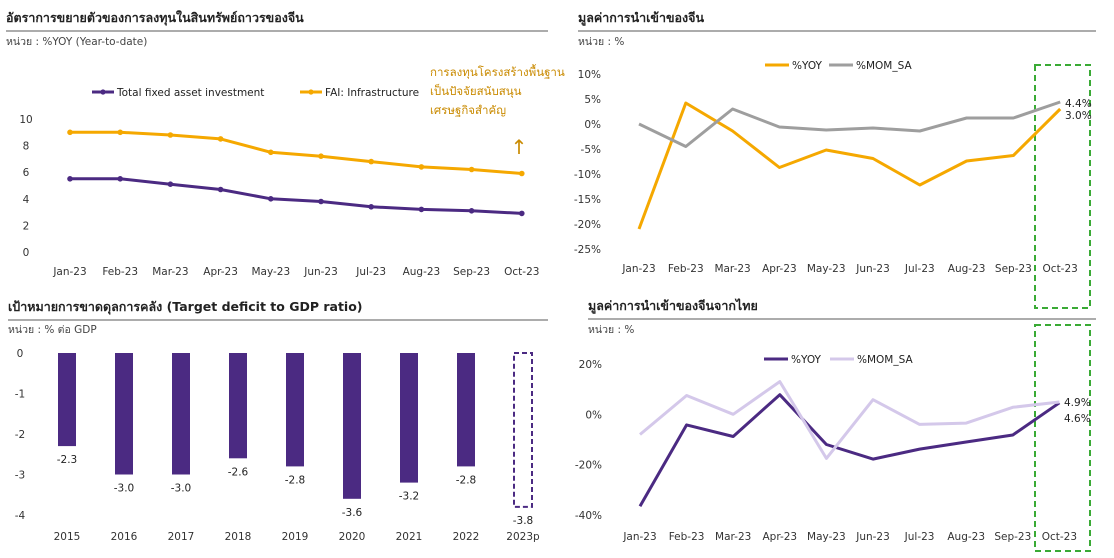  Describe the element at coordinates (26, 226) in the screenshot. I see `y-tick-label: 2` at that location.